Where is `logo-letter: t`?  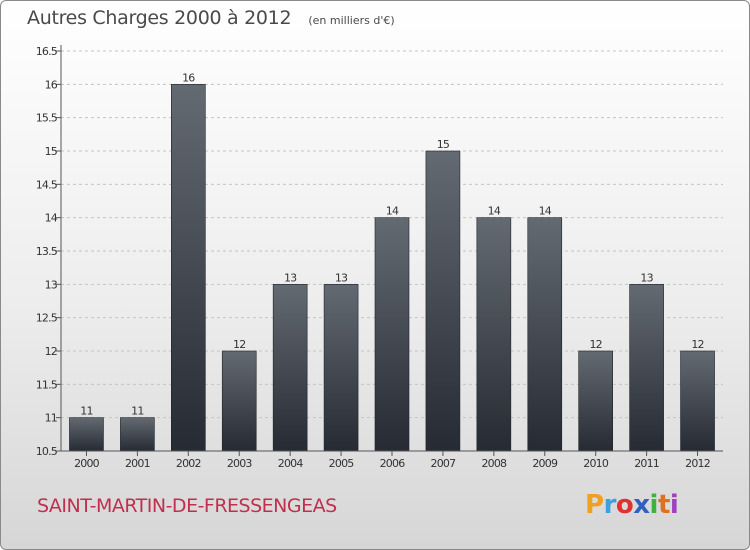 logo-letter: t is located at coordinates (663, 505).